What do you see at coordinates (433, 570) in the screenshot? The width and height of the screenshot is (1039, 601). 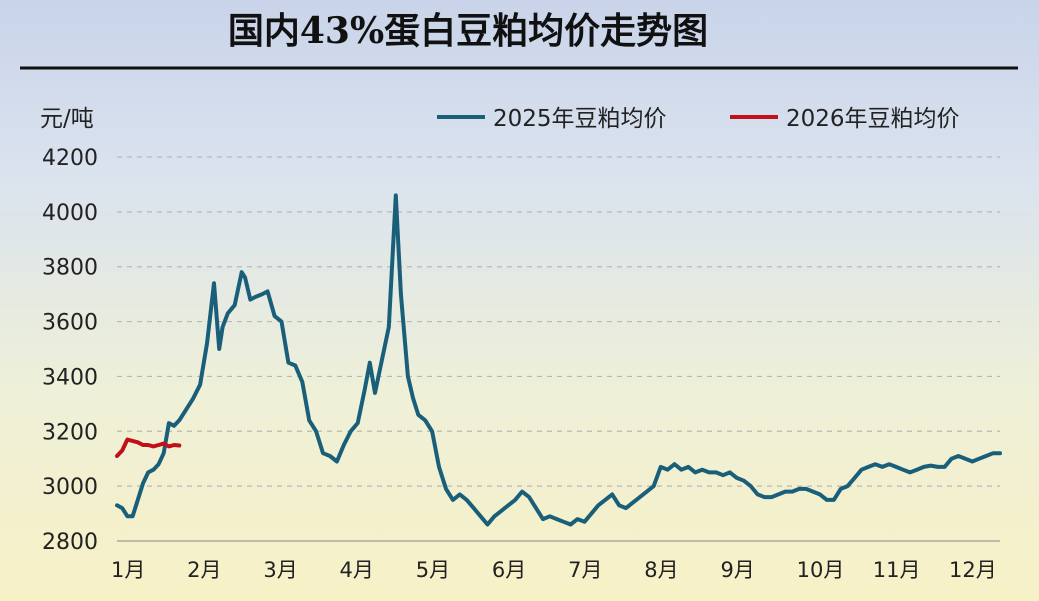 I see `x-tick-label: 5月` at bounding box center [433, 570].